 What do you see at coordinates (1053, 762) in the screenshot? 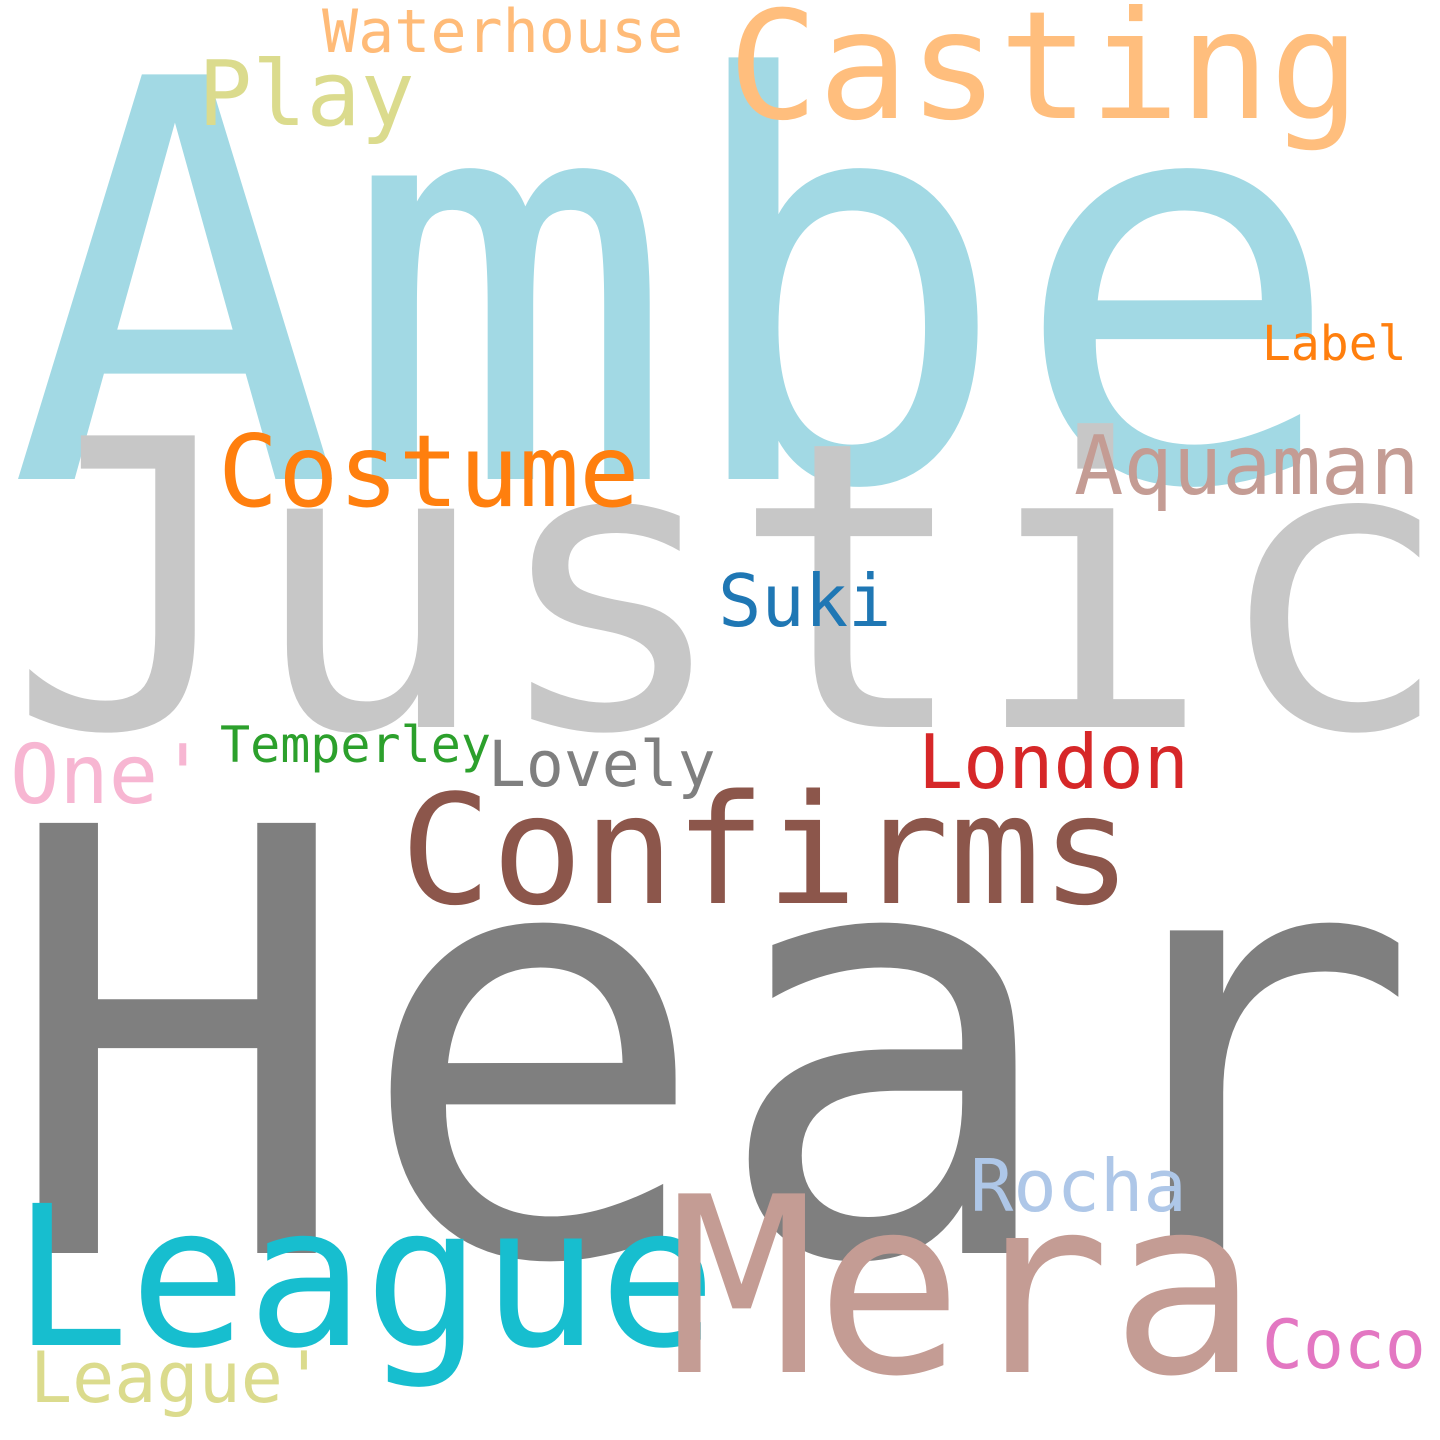
I see `word-london: London` at bounding box center [1053, 762].